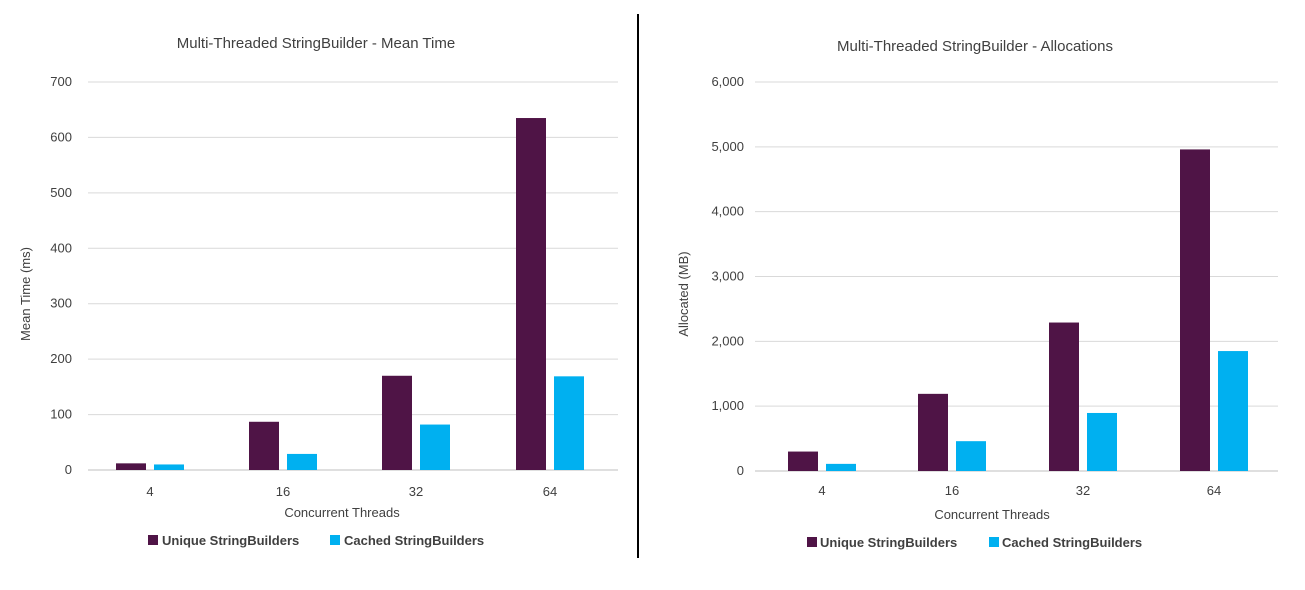  Describe the element at coordinates (316, 43) in the screenshot. I see `chart-title: Multi-Threaded StringBuilder - Mean Time` at that location.